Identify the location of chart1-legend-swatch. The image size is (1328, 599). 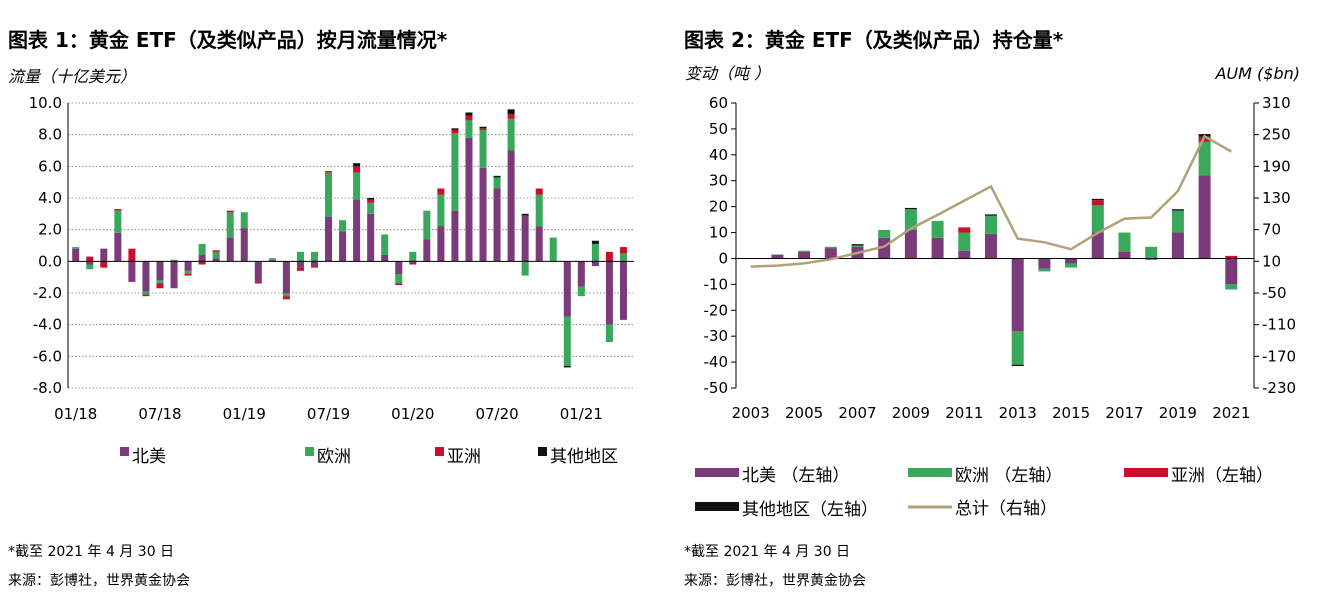
(124, 451).